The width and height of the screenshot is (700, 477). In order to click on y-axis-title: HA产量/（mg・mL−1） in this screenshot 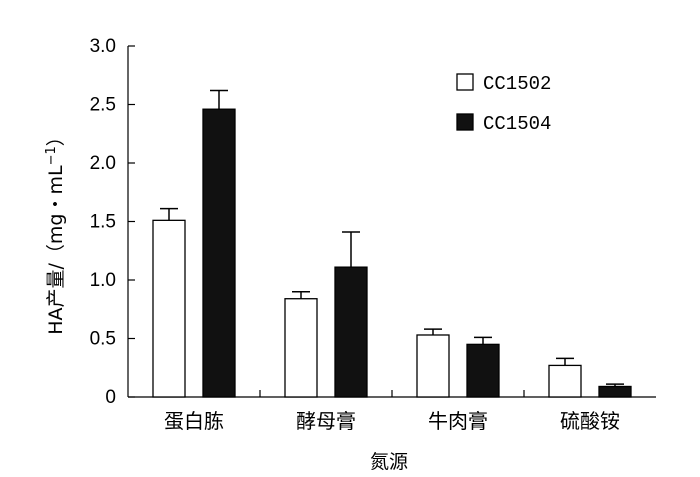, I will do `click(56, 231)`.